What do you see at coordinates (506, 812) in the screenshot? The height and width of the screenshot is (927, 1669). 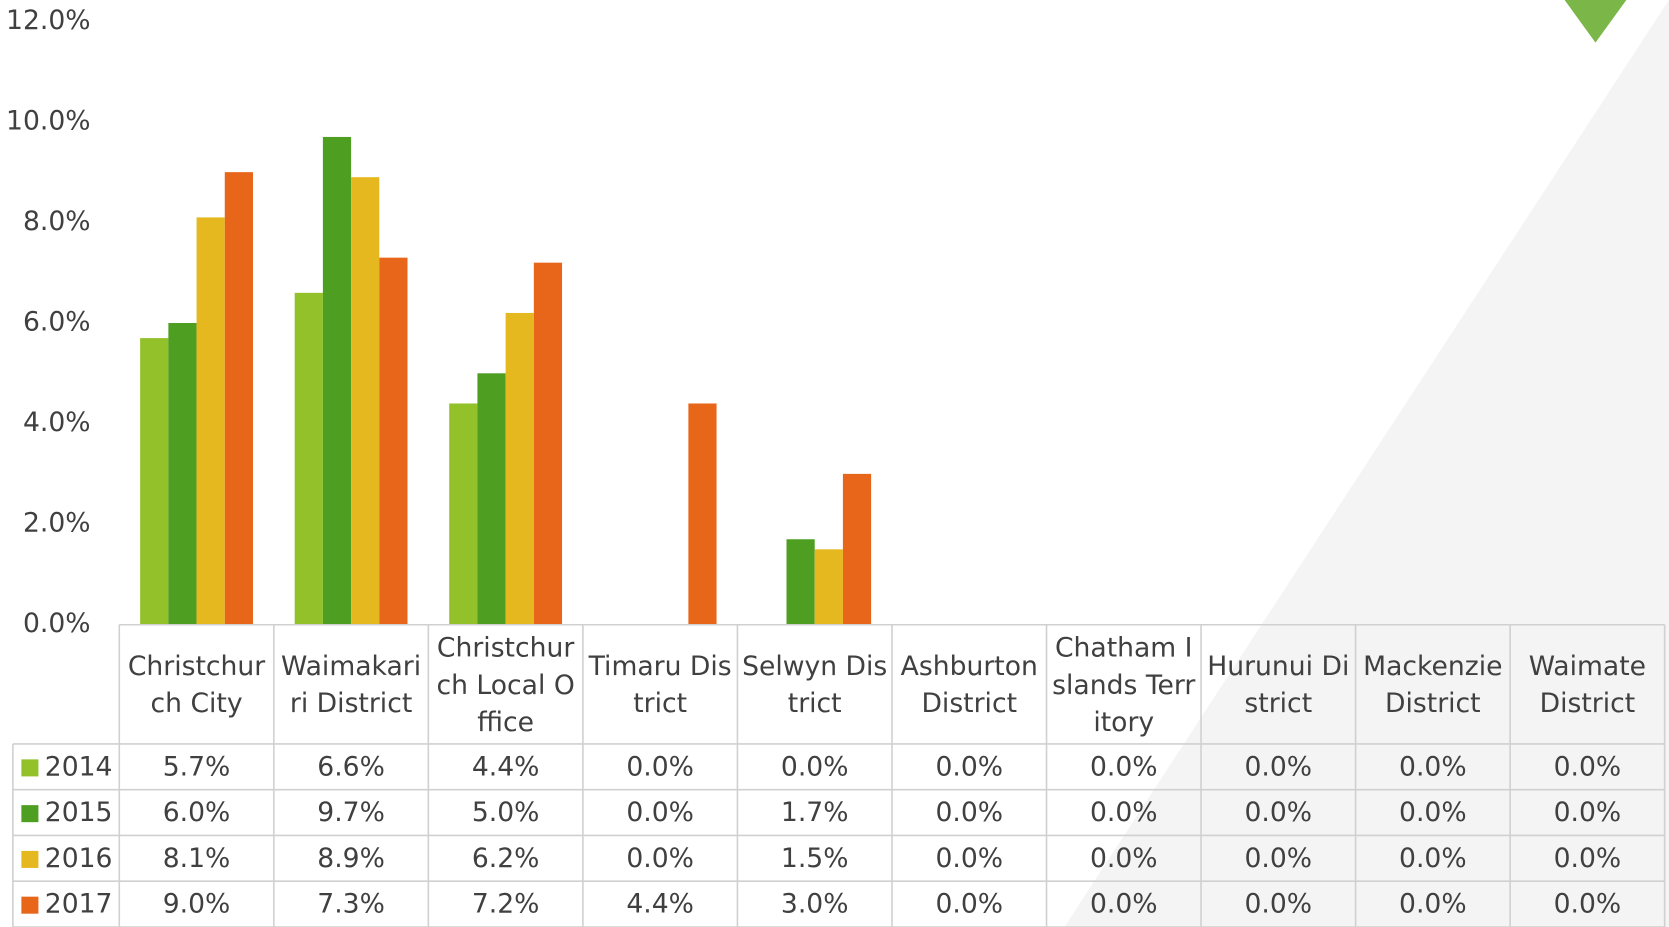 I see `table-value: 5.0%` at bounding box center [506, 812].